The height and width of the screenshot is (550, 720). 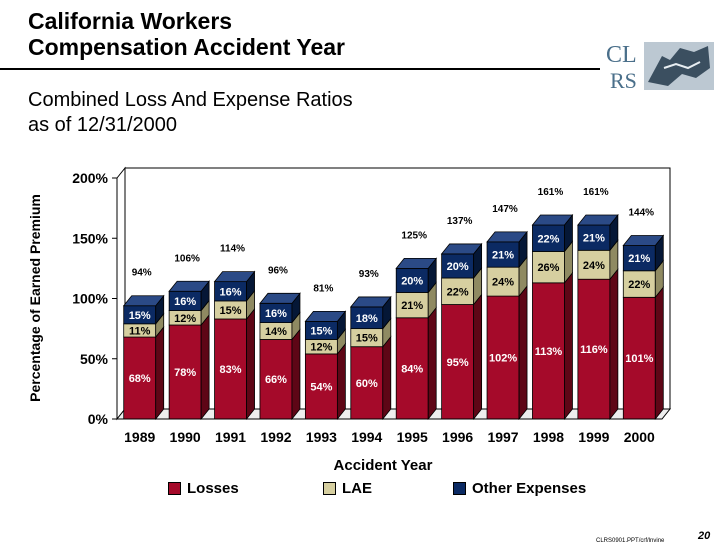 I want to click on segment-label: 60%, so click(x=367, y=384).